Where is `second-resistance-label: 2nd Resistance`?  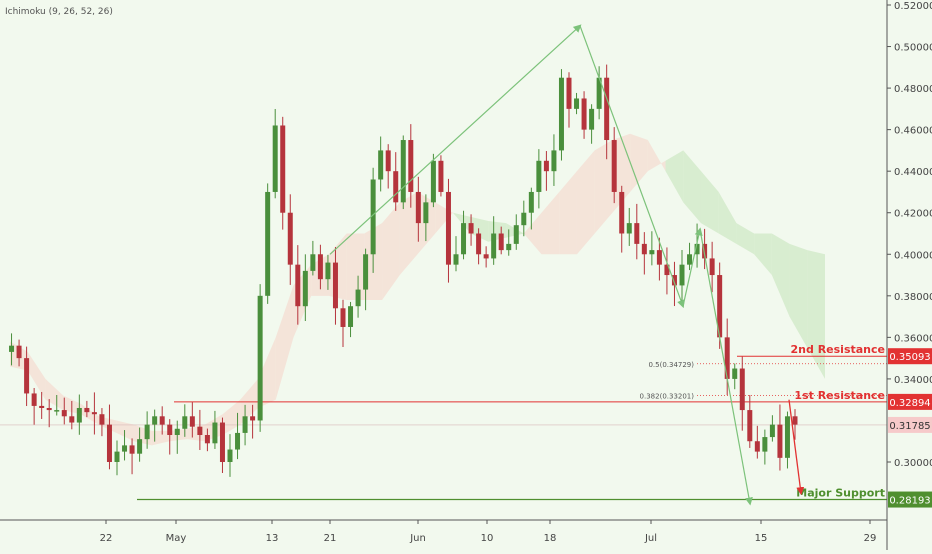
second-resistance-label: 2nd Resistance is located at coordinates (838, 349).